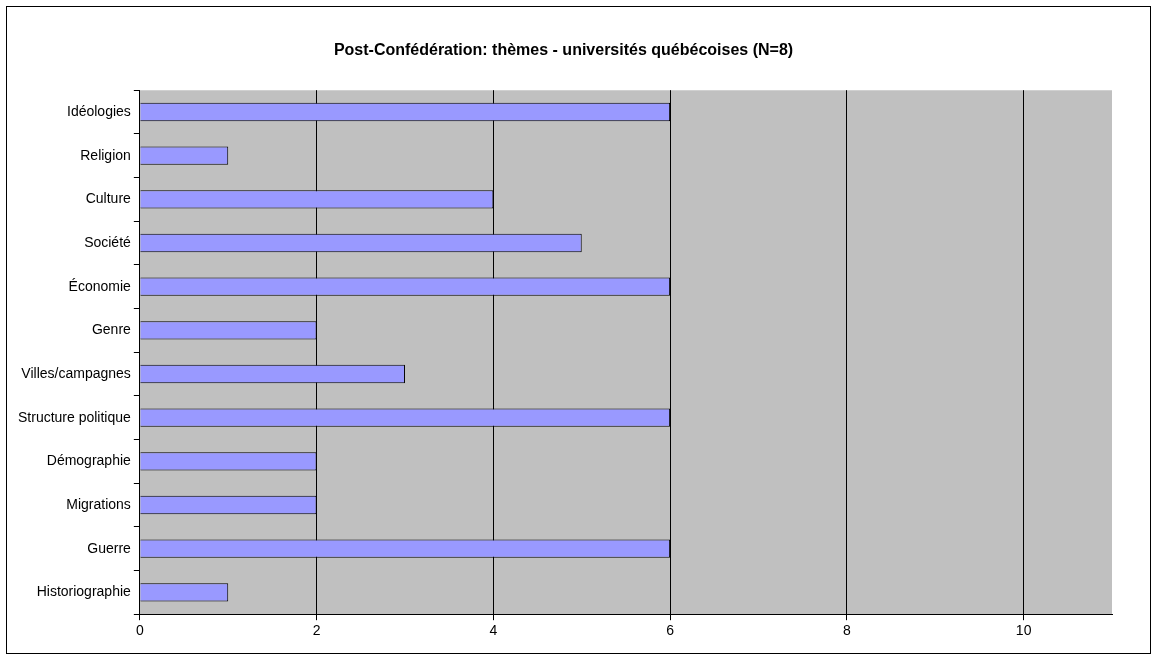 This screenshot has width=1157, height=660. I want to click on x-tick-label: 6, so click(670, 630).